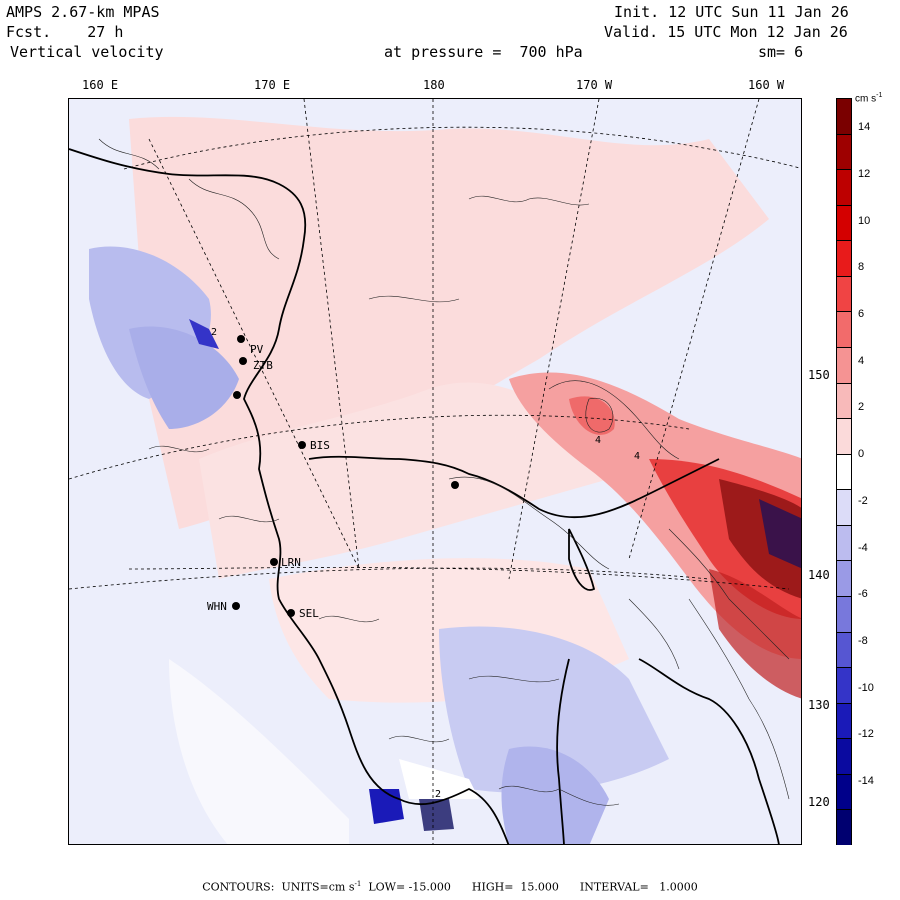 The width and height of the screenshot is (900, 900). What do you see at coordinates (320, 445) in the screenshot?
I see `station-label: BIS` at bounding box center [320, 445].